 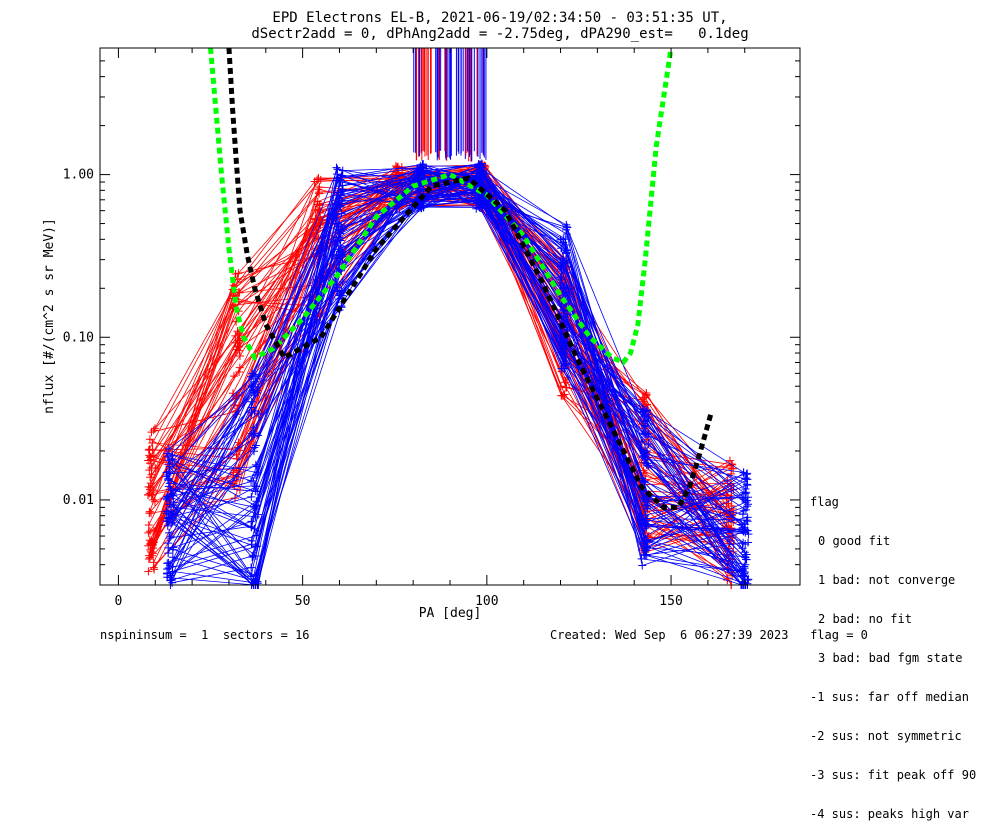 I want to click on x-axis-label: PA [deg], so click(x=450, y=613).